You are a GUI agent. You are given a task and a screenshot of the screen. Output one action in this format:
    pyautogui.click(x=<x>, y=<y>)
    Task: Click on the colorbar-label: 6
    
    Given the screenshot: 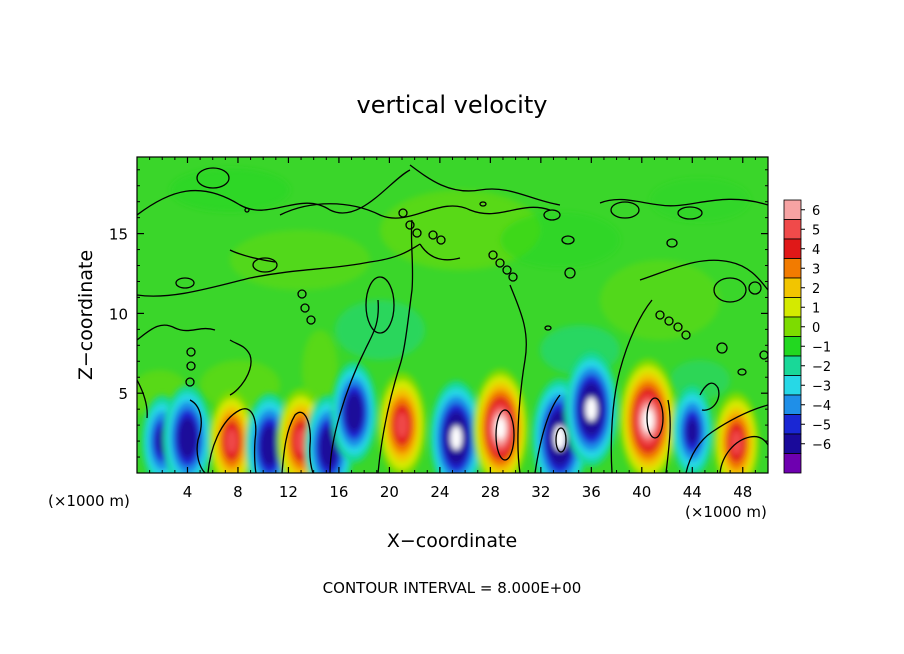 What is the action you would take?
    pyautogui.click(x=816, y=211)
    